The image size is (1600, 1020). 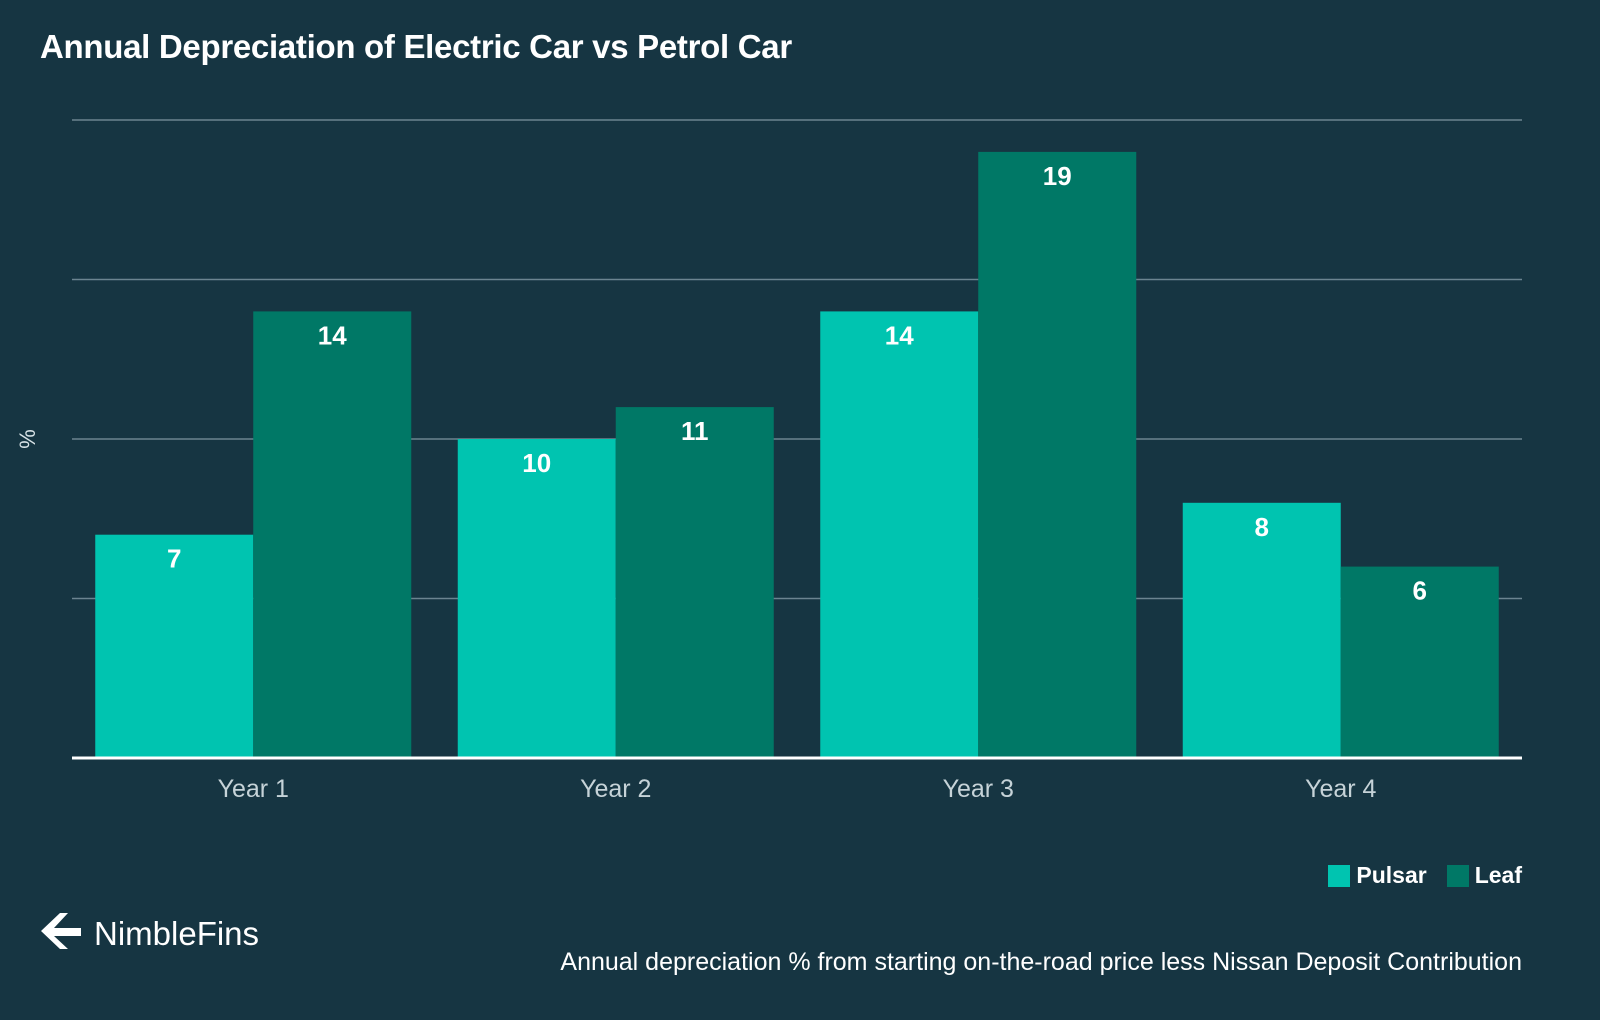 What do you see at coordinates (695, 431) in the screenshot?
I see `data-label-leaf: 11` at bounding box center [695, 431].